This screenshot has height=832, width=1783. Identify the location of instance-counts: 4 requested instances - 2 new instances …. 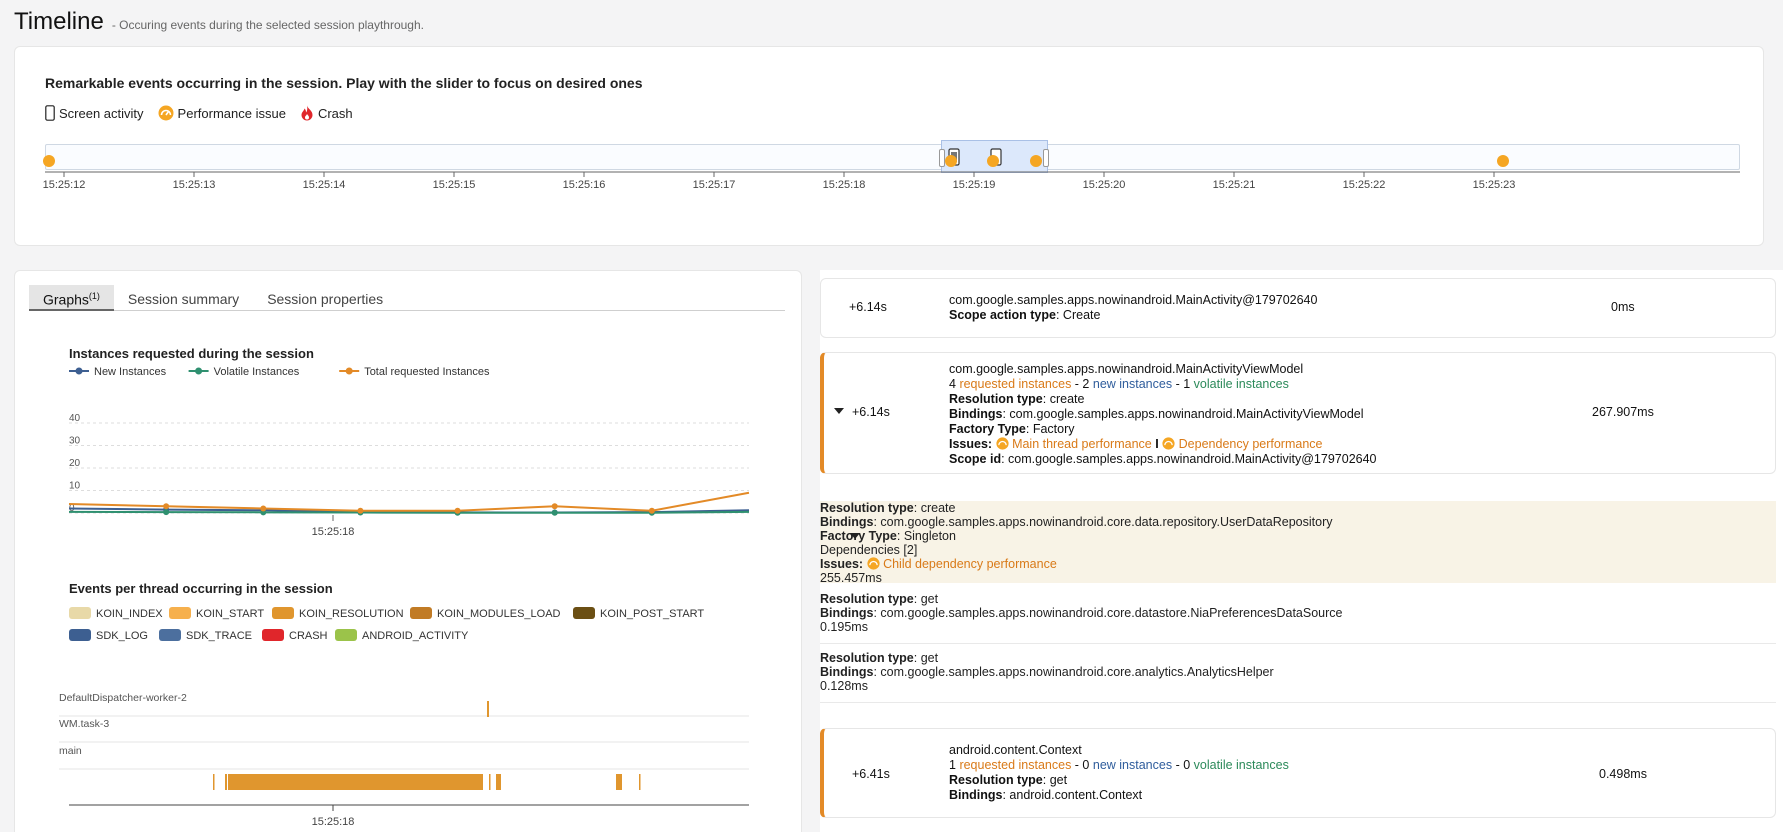
(1163, 384).